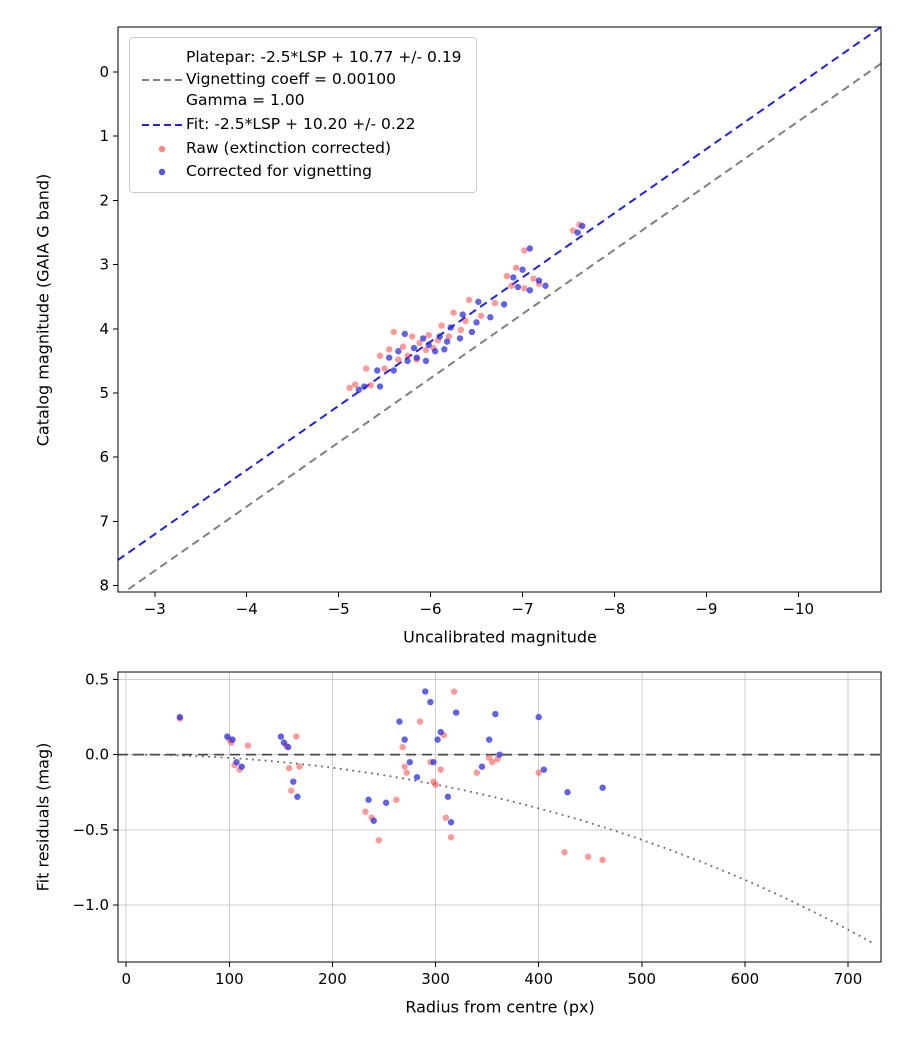  Describe the element at coordinates (500, 637) in the screenshot. I see `top-xaxis-label: Uncalibrated magnitude` at that location.